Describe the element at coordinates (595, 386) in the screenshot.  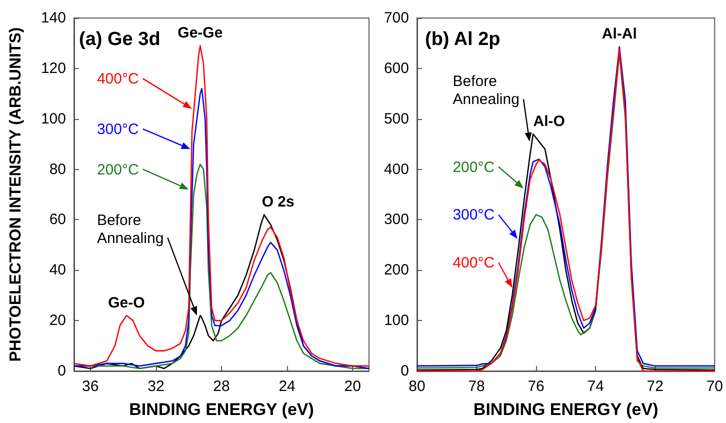
I see `x-tick-label: 74` at that location.